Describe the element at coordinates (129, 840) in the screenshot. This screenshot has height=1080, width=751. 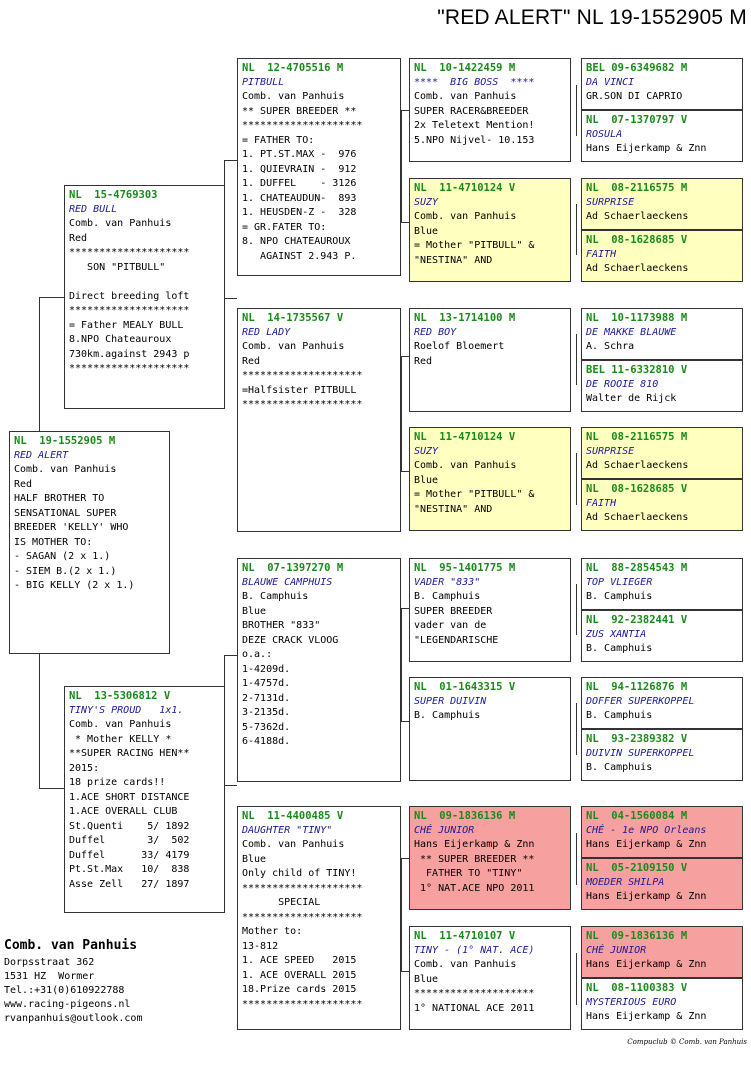
I see `info-line: Duffel 3/ 502` at that location.